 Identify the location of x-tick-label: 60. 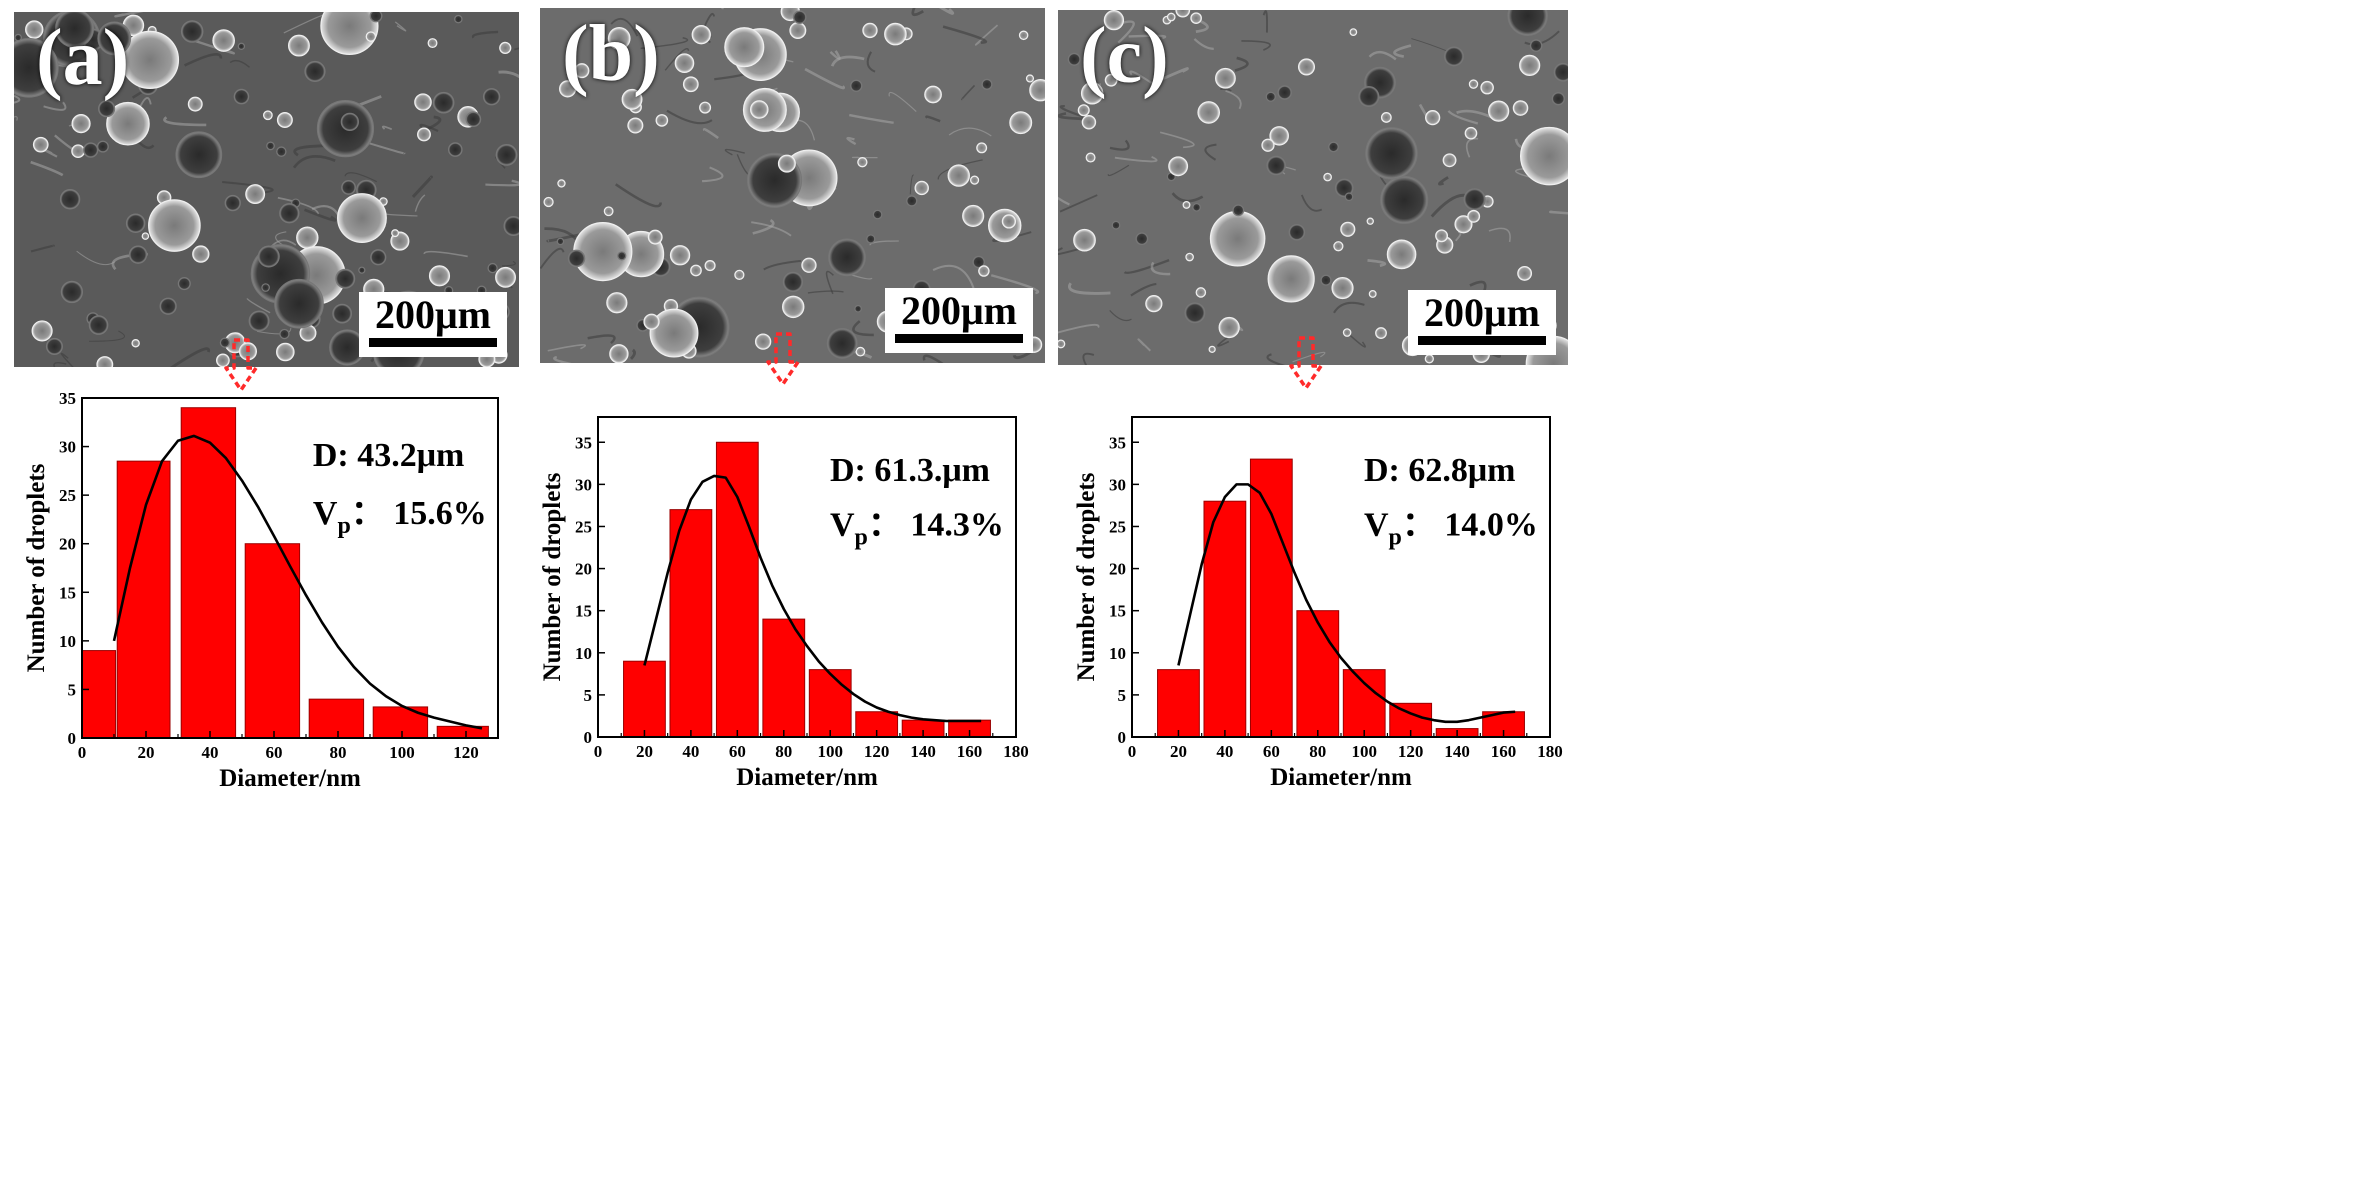
(1271, 751).